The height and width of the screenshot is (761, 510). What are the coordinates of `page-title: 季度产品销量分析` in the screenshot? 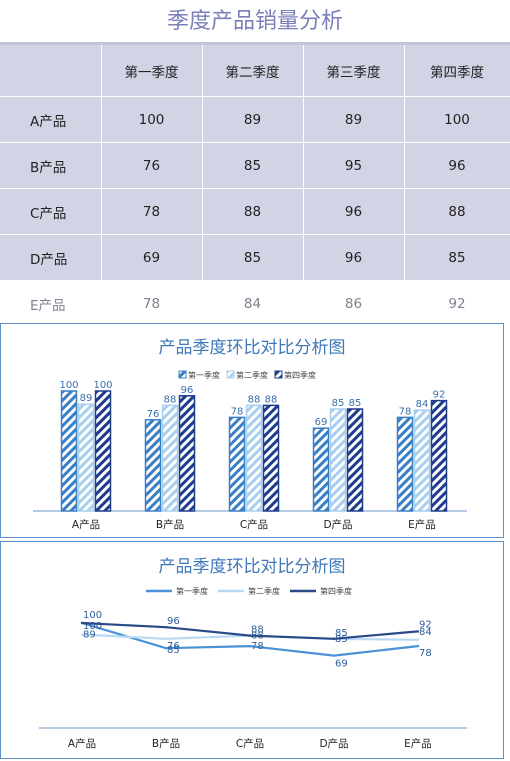 It's located at (254, 21).